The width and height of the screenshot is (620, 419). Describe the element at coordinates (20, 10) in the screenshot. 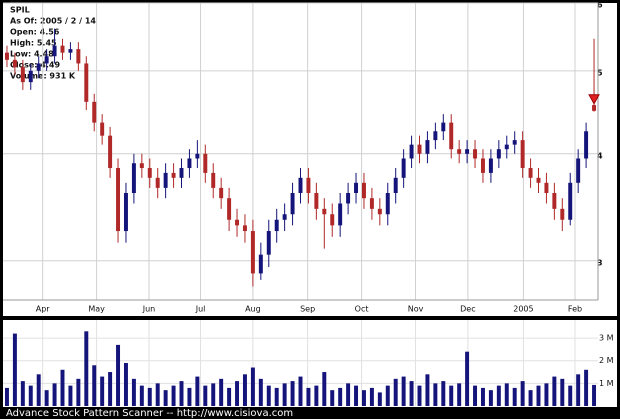

I see `symbol: SPIL` at that location.